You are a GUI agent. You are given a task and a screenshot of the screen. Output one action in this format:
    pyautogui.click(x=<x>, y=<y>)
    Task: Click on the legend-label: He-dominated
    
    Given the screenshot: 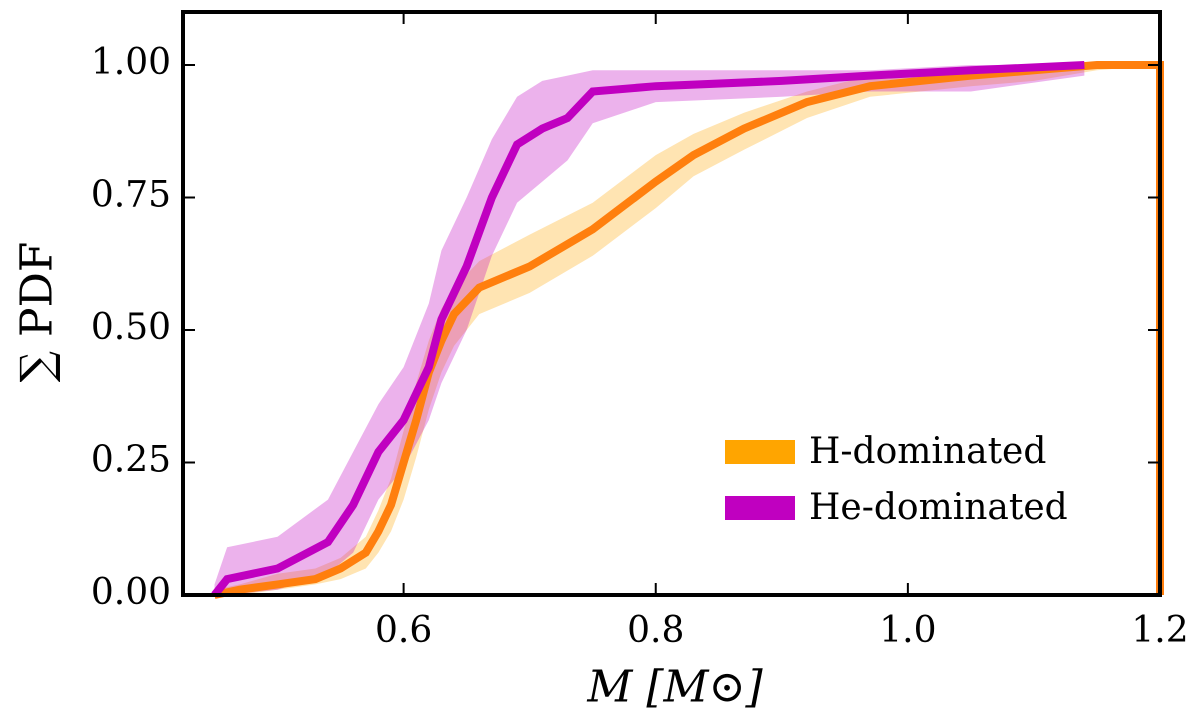 What is the action you would take?
    pyautogui.click(x=938, y=507)
    